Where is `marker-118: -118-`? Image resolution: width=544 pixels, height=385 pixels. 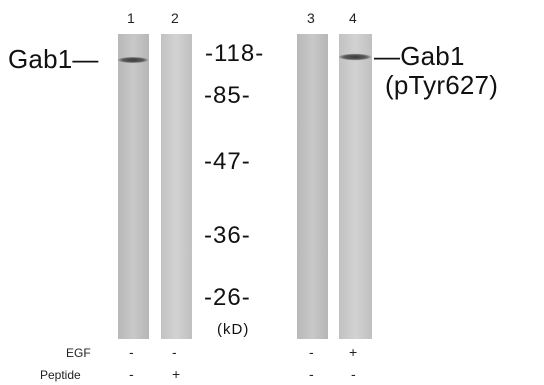 marker-118: -118- is located at coordinates (235, 53).